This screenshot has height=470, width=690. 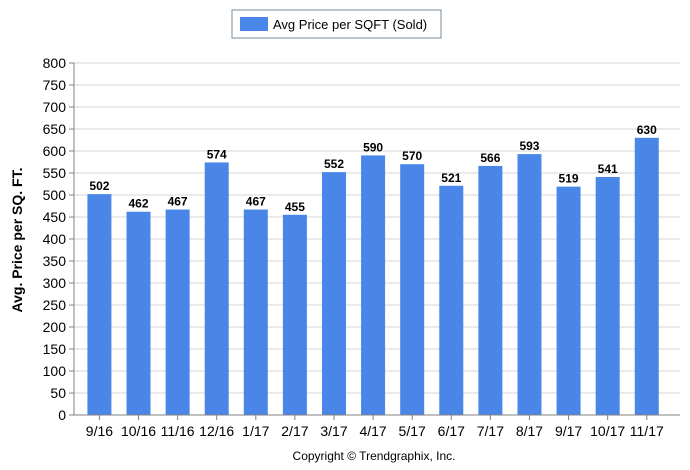 I want to click on data-label: 541, so click(x=608, y=169).